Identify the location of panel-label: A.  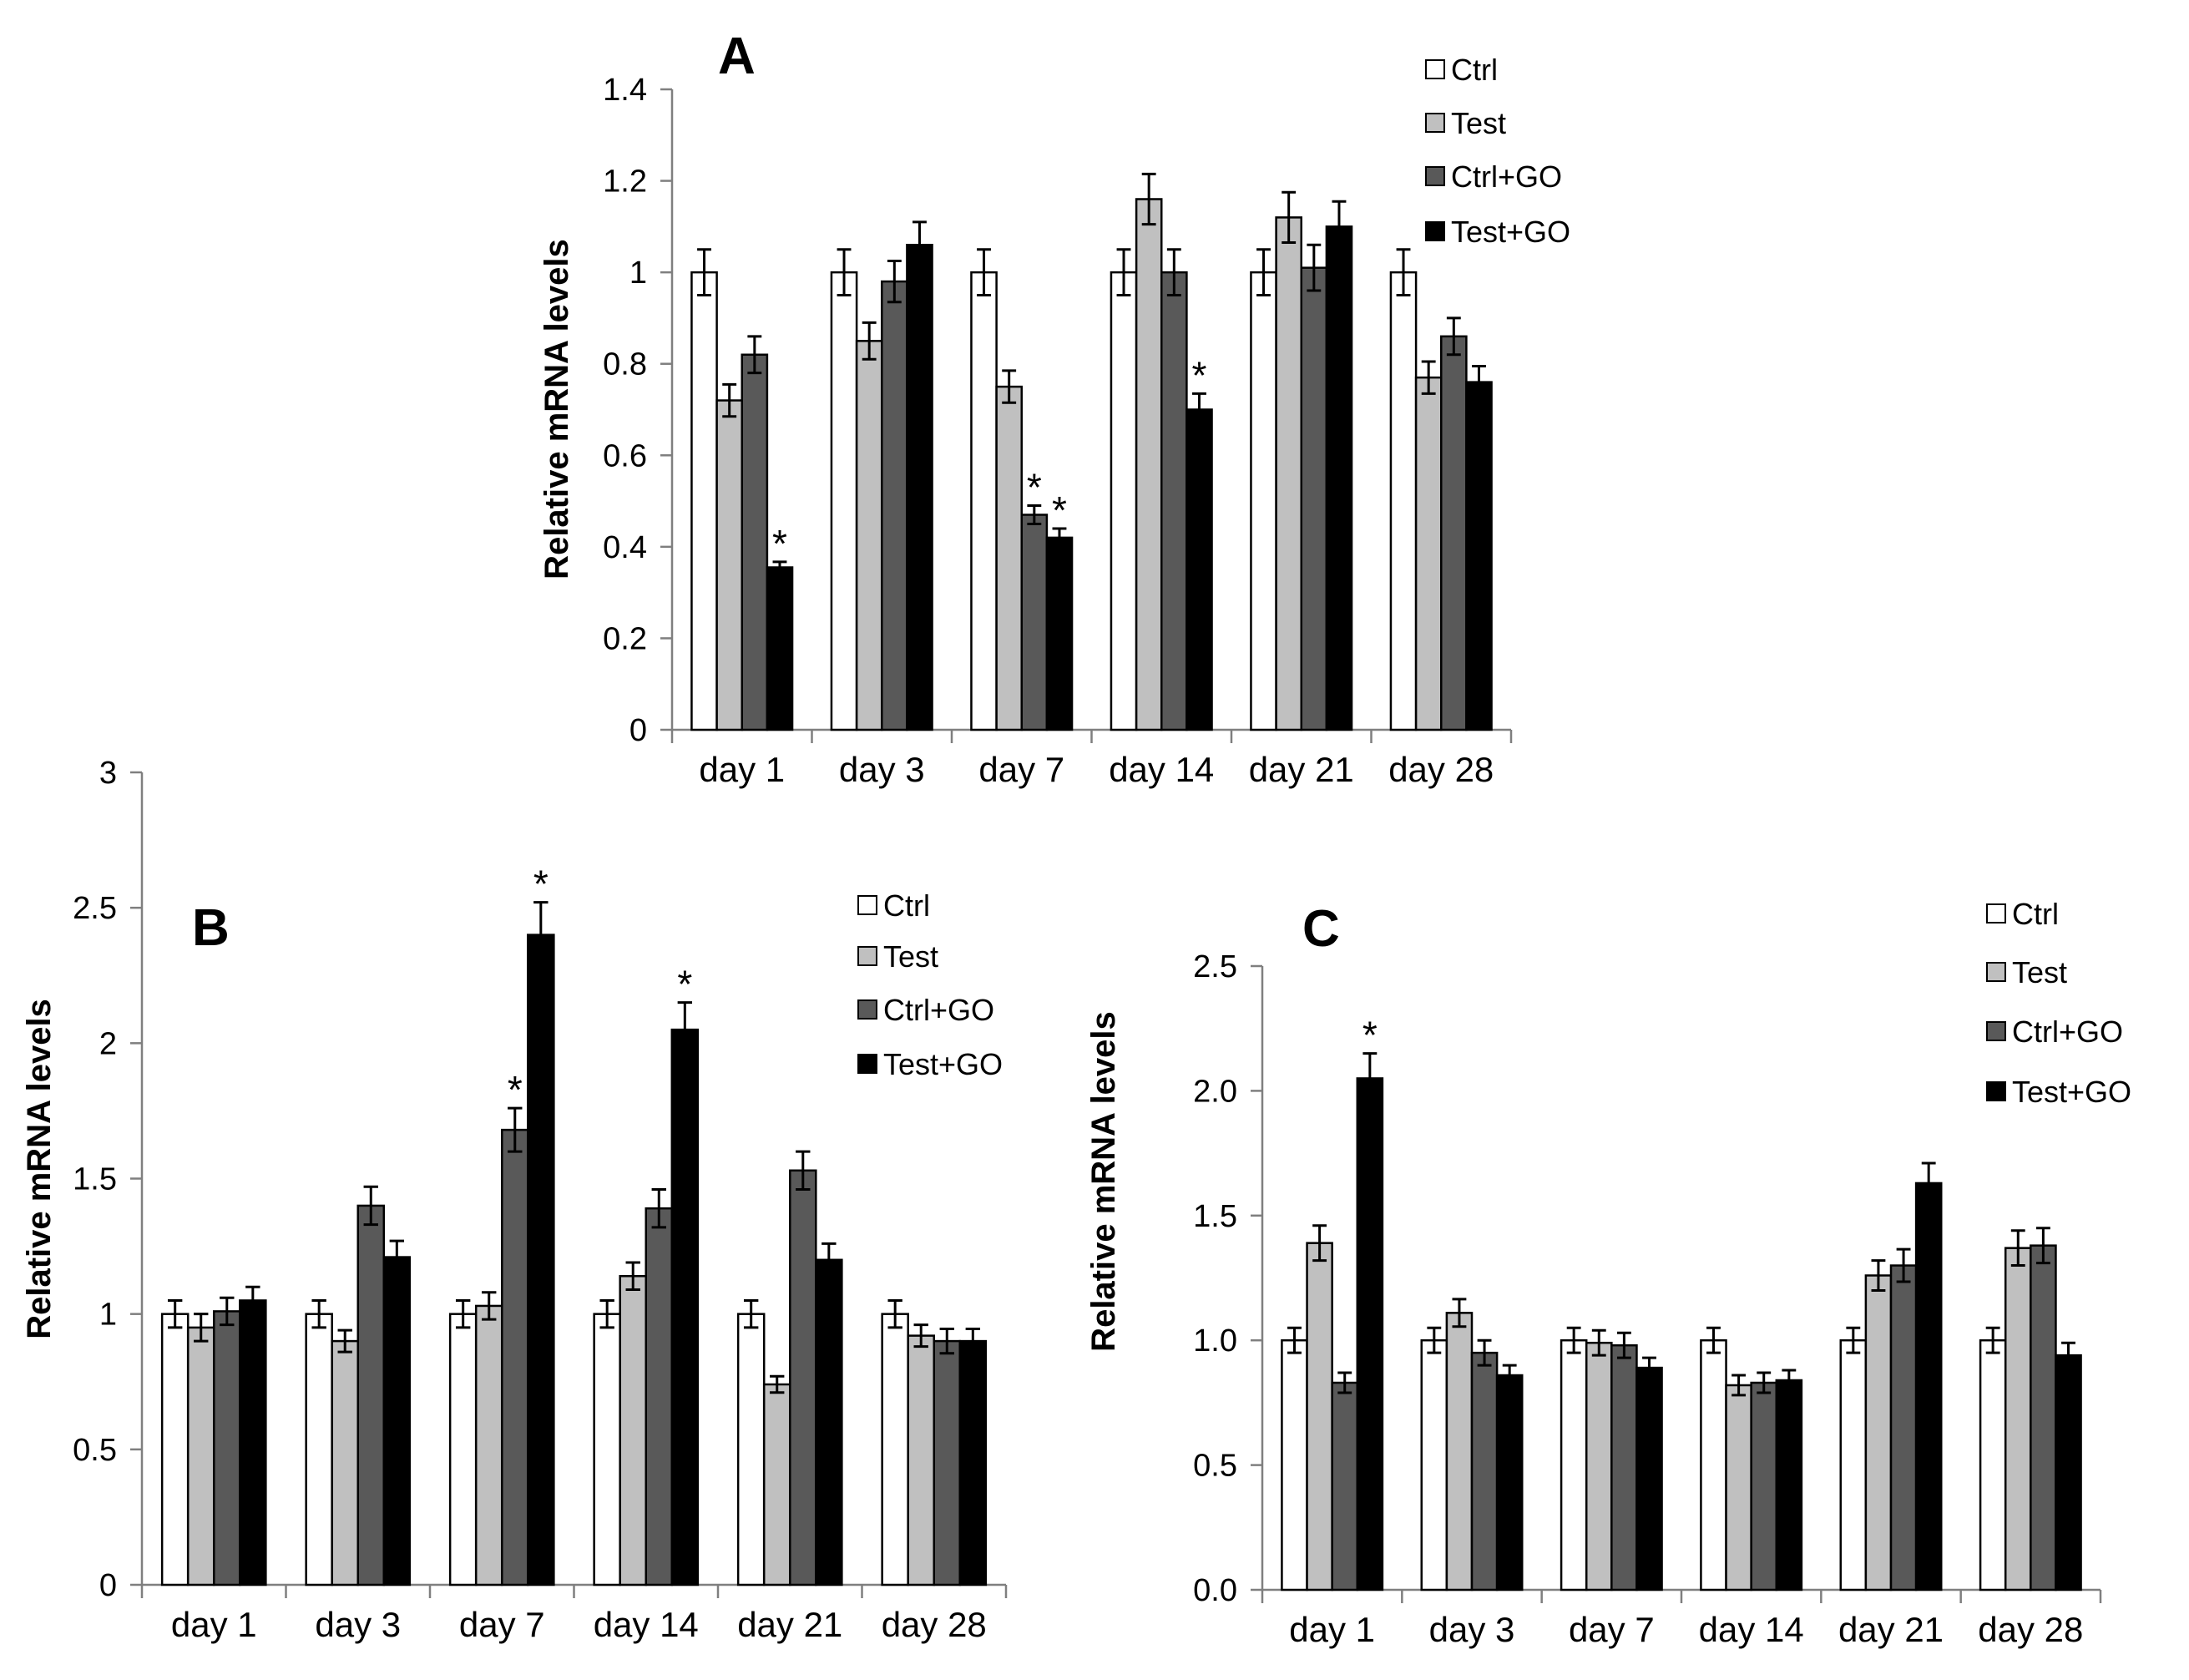
(737, 56).